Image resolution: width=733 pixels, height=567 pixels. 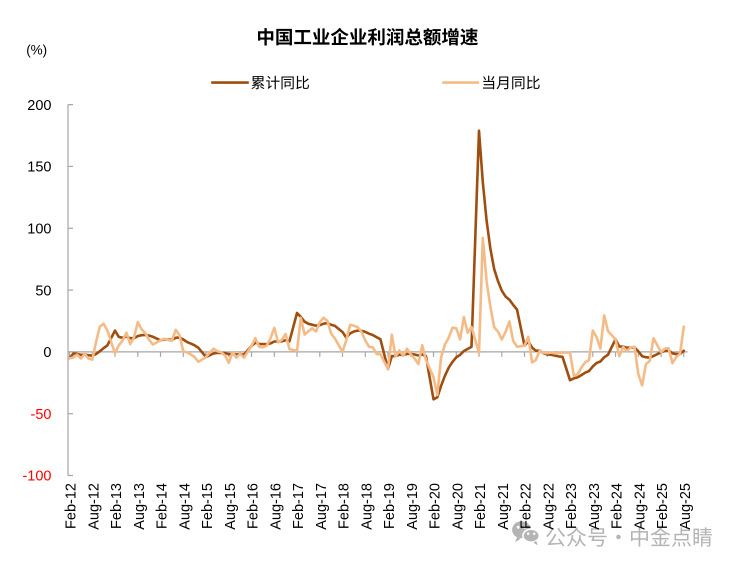 I want to click on svg-text: Aug-12, so click(x=94, y=506).